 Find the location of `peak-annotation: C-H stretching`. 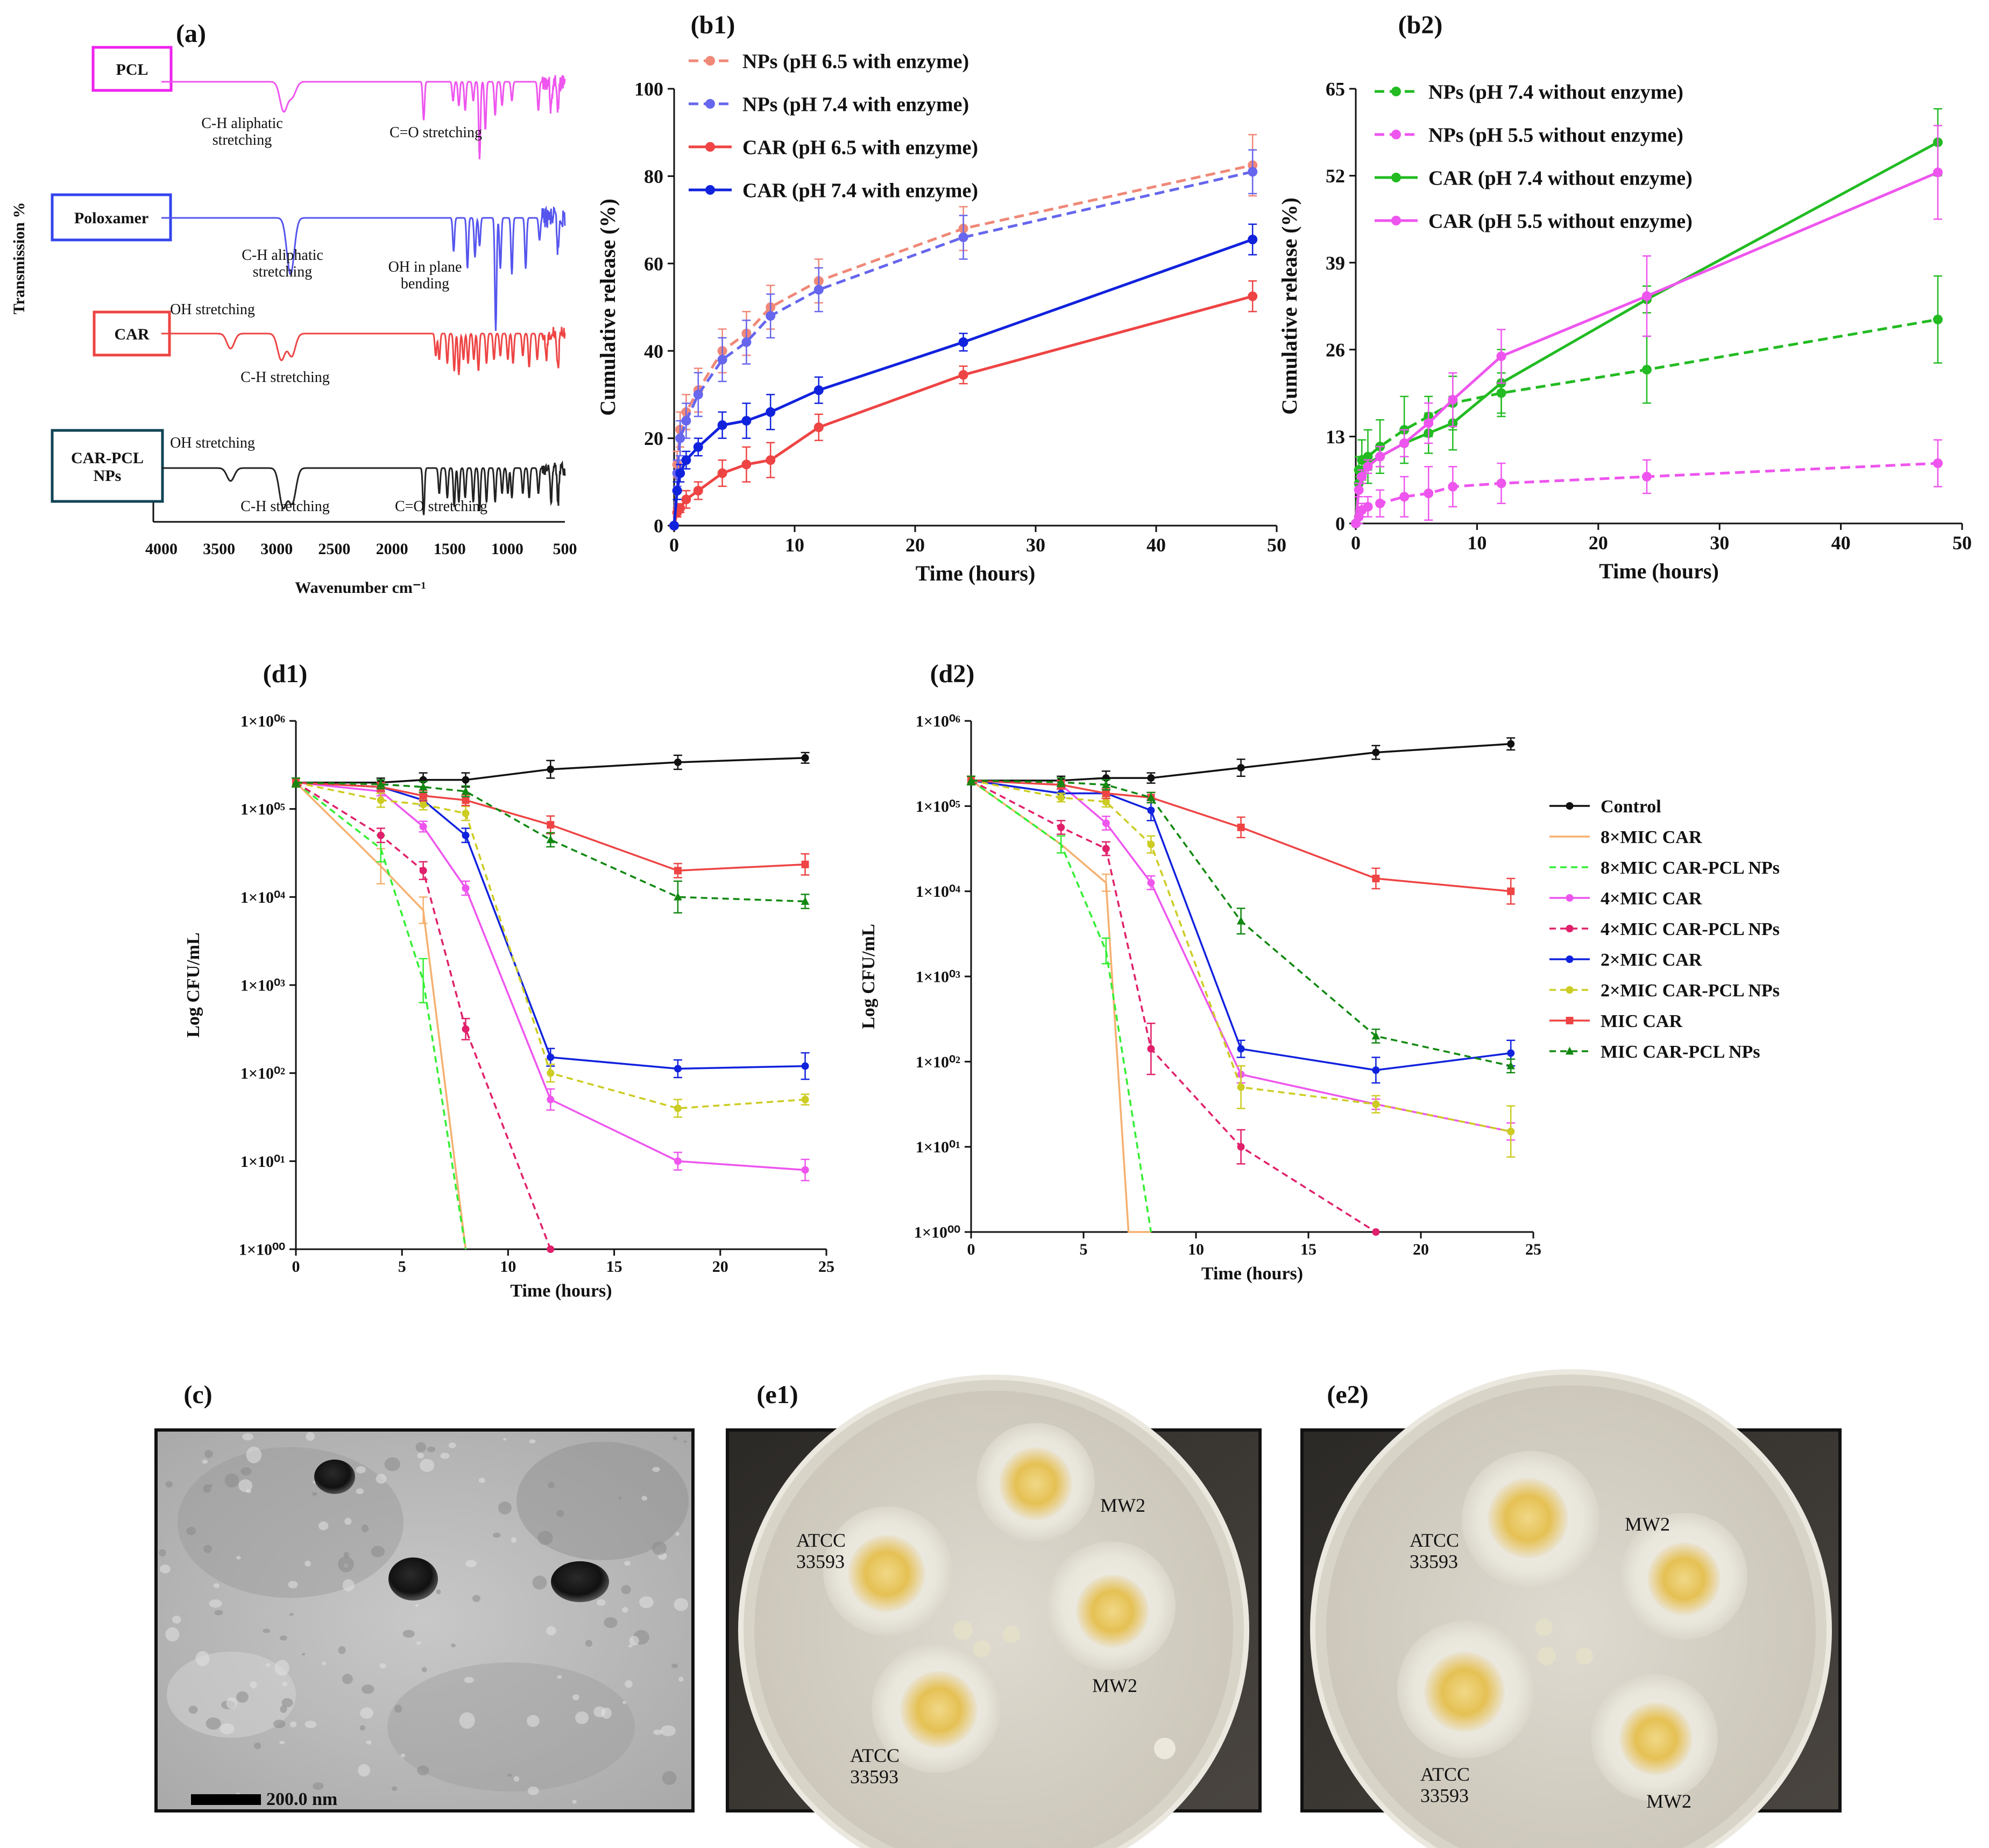

peak-annotation: C-H stretching is located at coordinates (285, 506).